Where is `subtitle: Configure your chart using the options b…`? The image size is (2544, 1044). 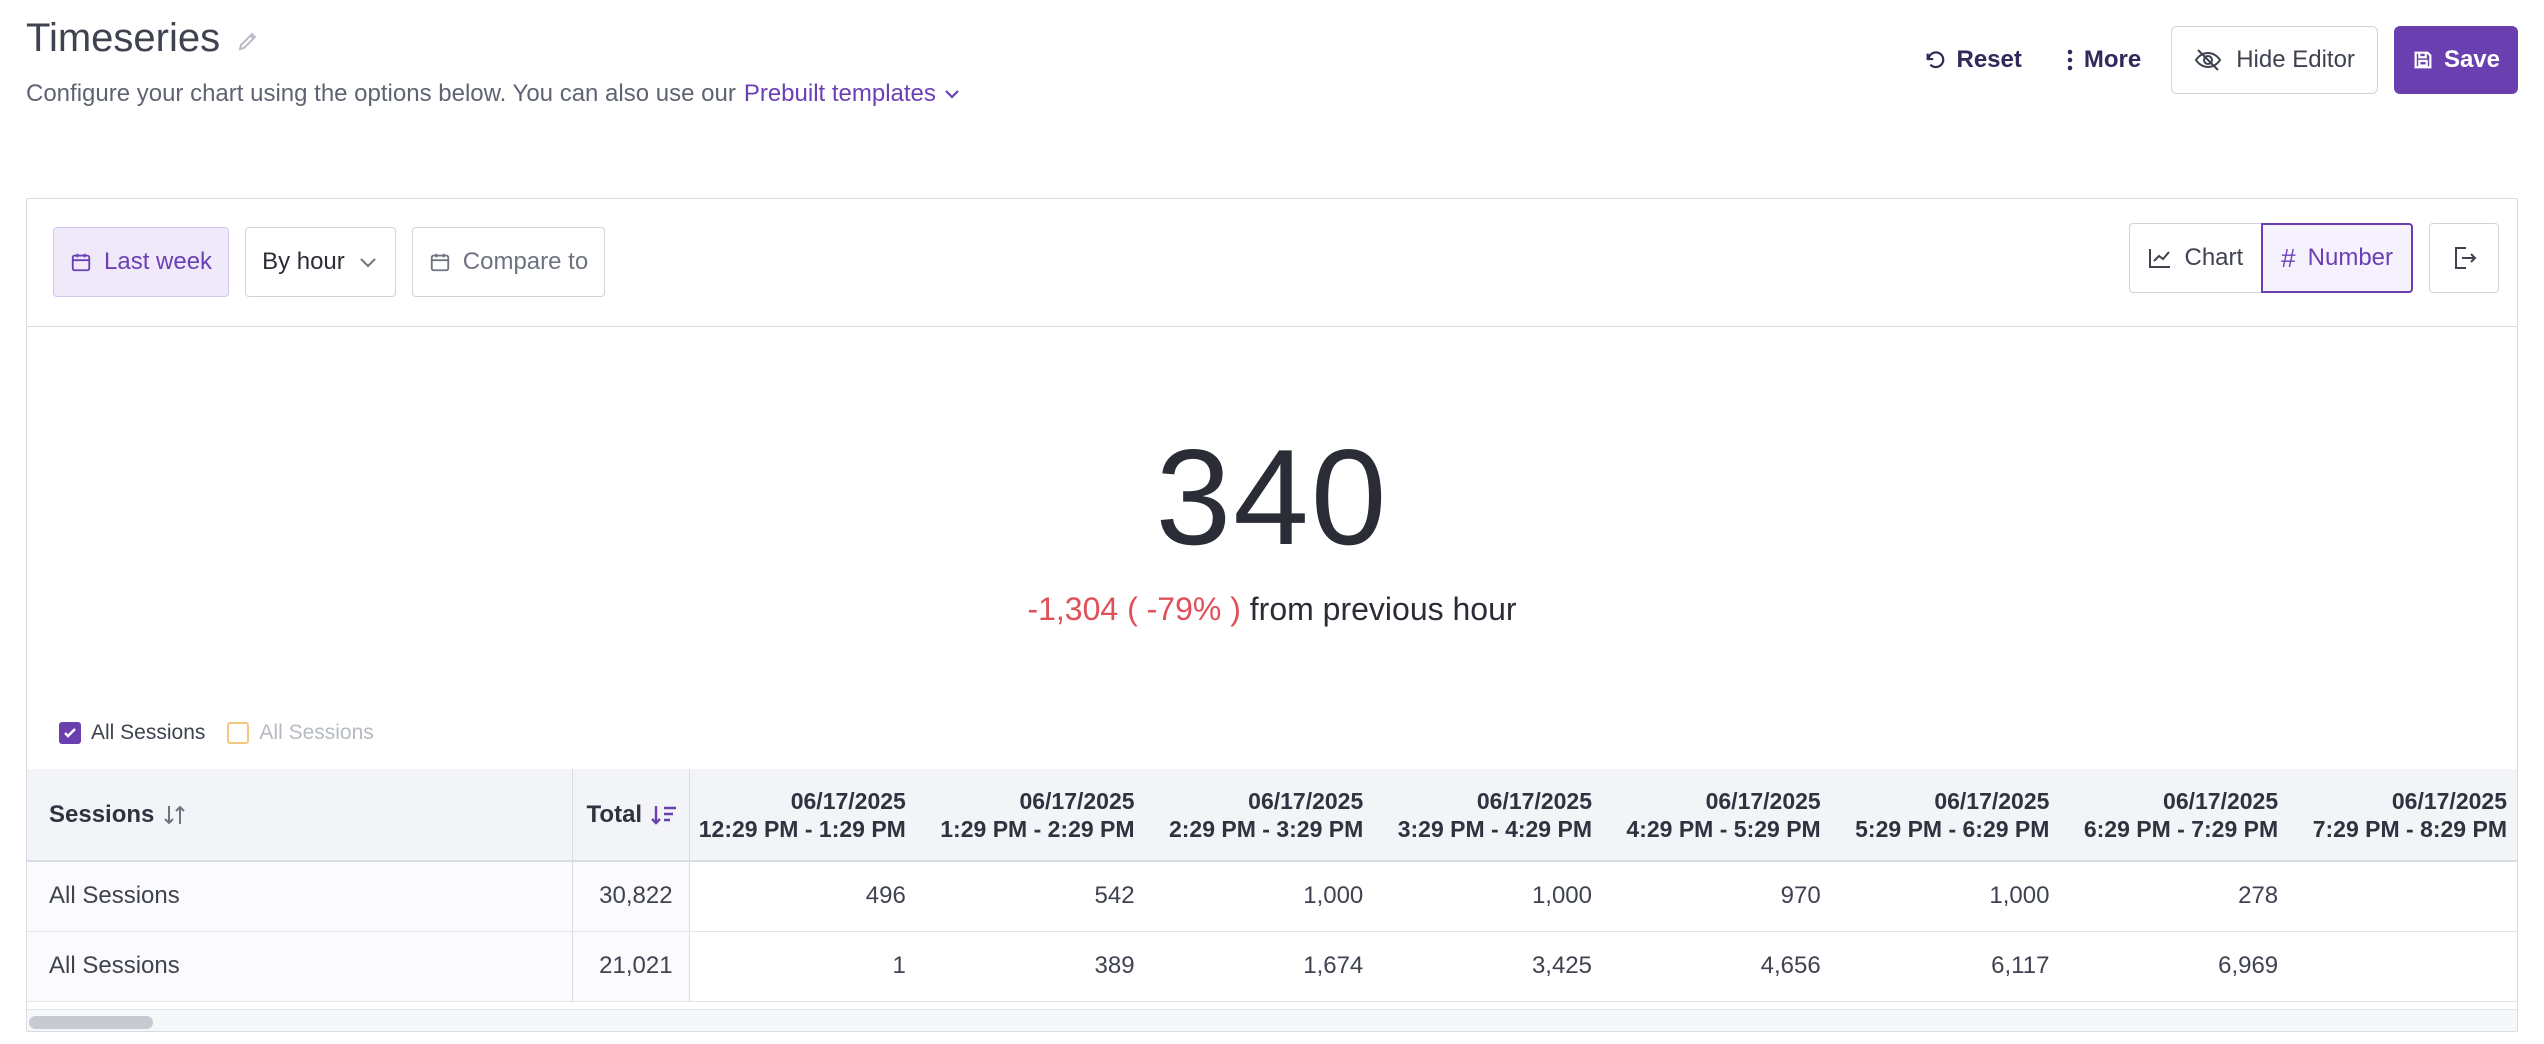
subtitle: Configure your chart using the options b… is located at coordinates (494, 94).